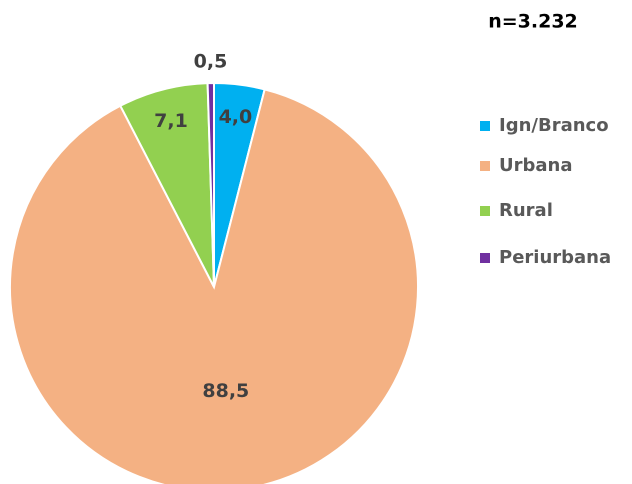  Describe the element at coordinates (210, 184) in the screenshot. I see `pie-slice` at that location.